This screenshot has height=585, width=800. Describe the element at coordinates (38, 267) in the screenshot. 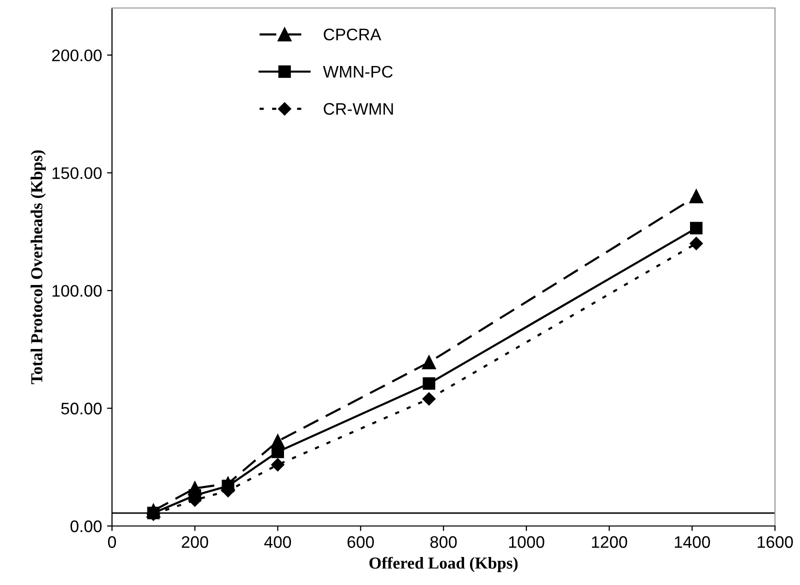

I see `y-axis-title: Total Protocol Overheads (Kbps)` at that location.